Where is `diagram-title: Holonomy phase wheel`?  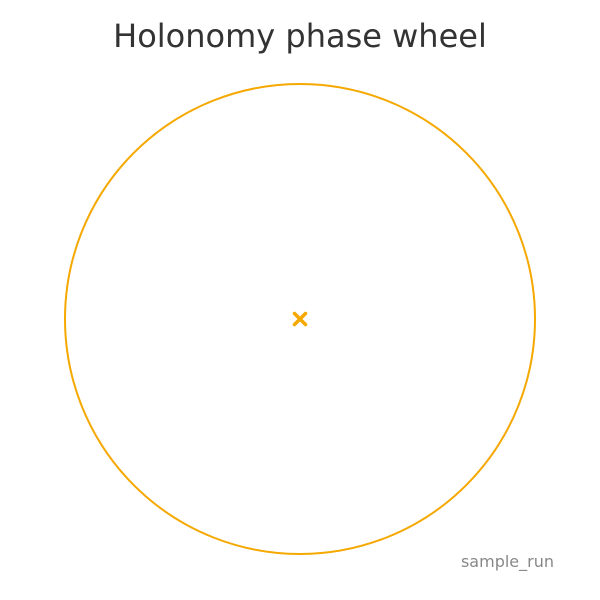
diagram-title: Holonomy phase wheel is located at coordinates (300, 36).